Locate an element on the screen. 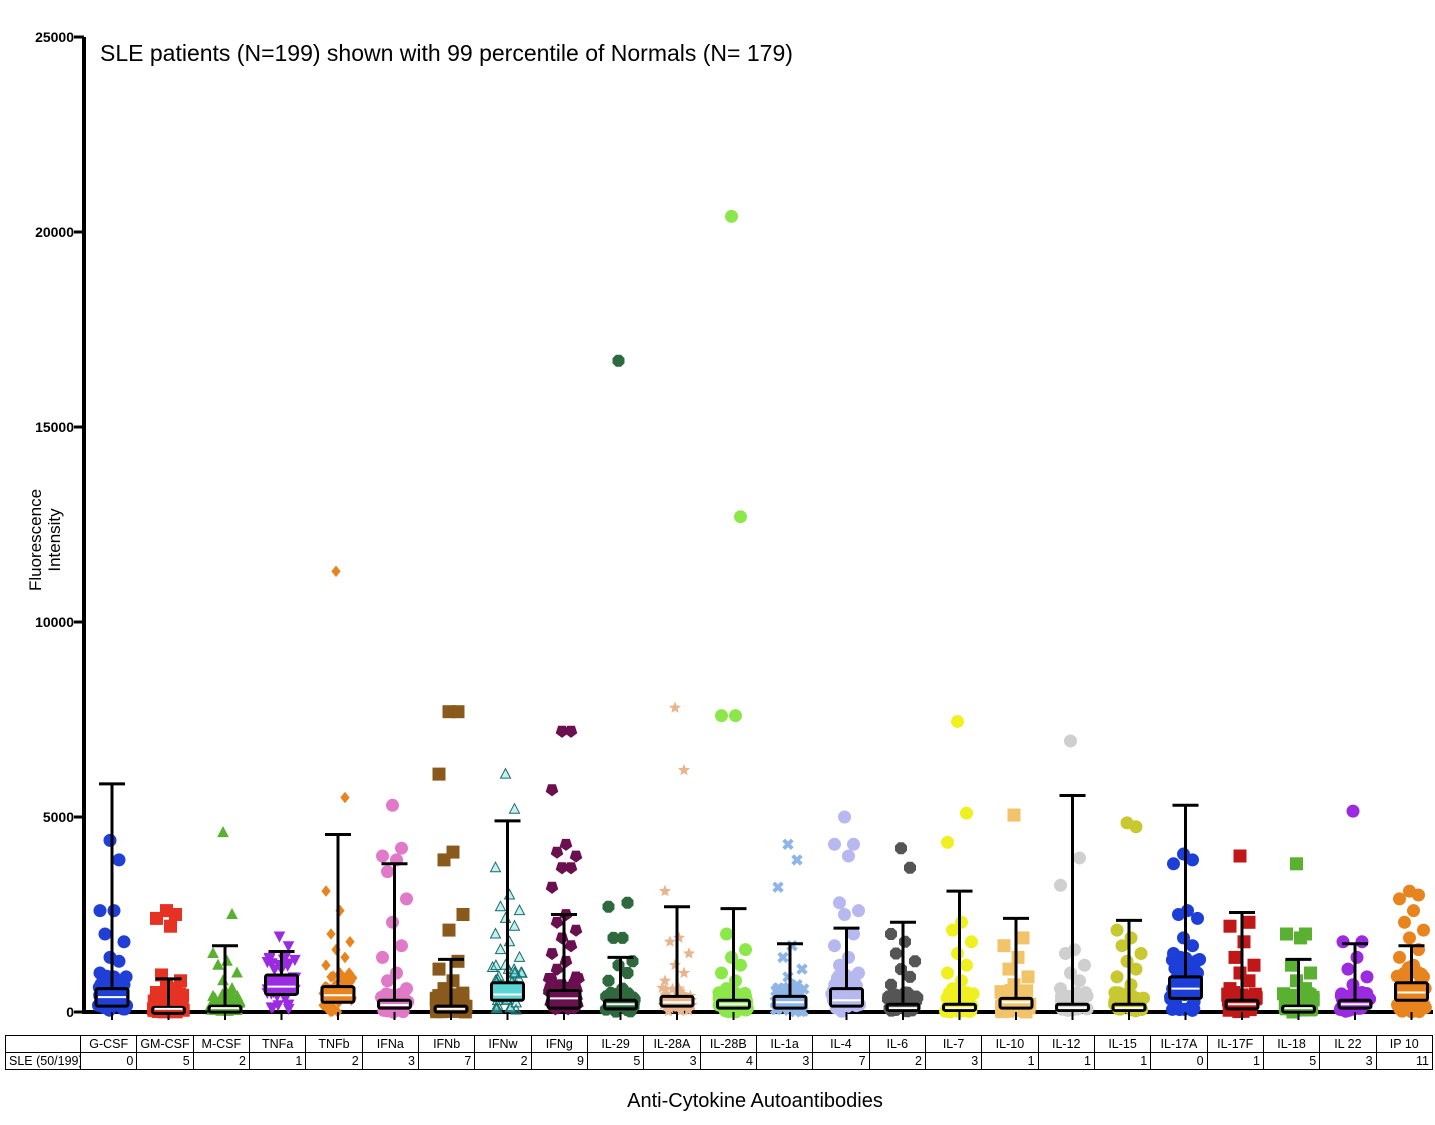  table-cell-count: 4 is located at coordinates (728, 1061).